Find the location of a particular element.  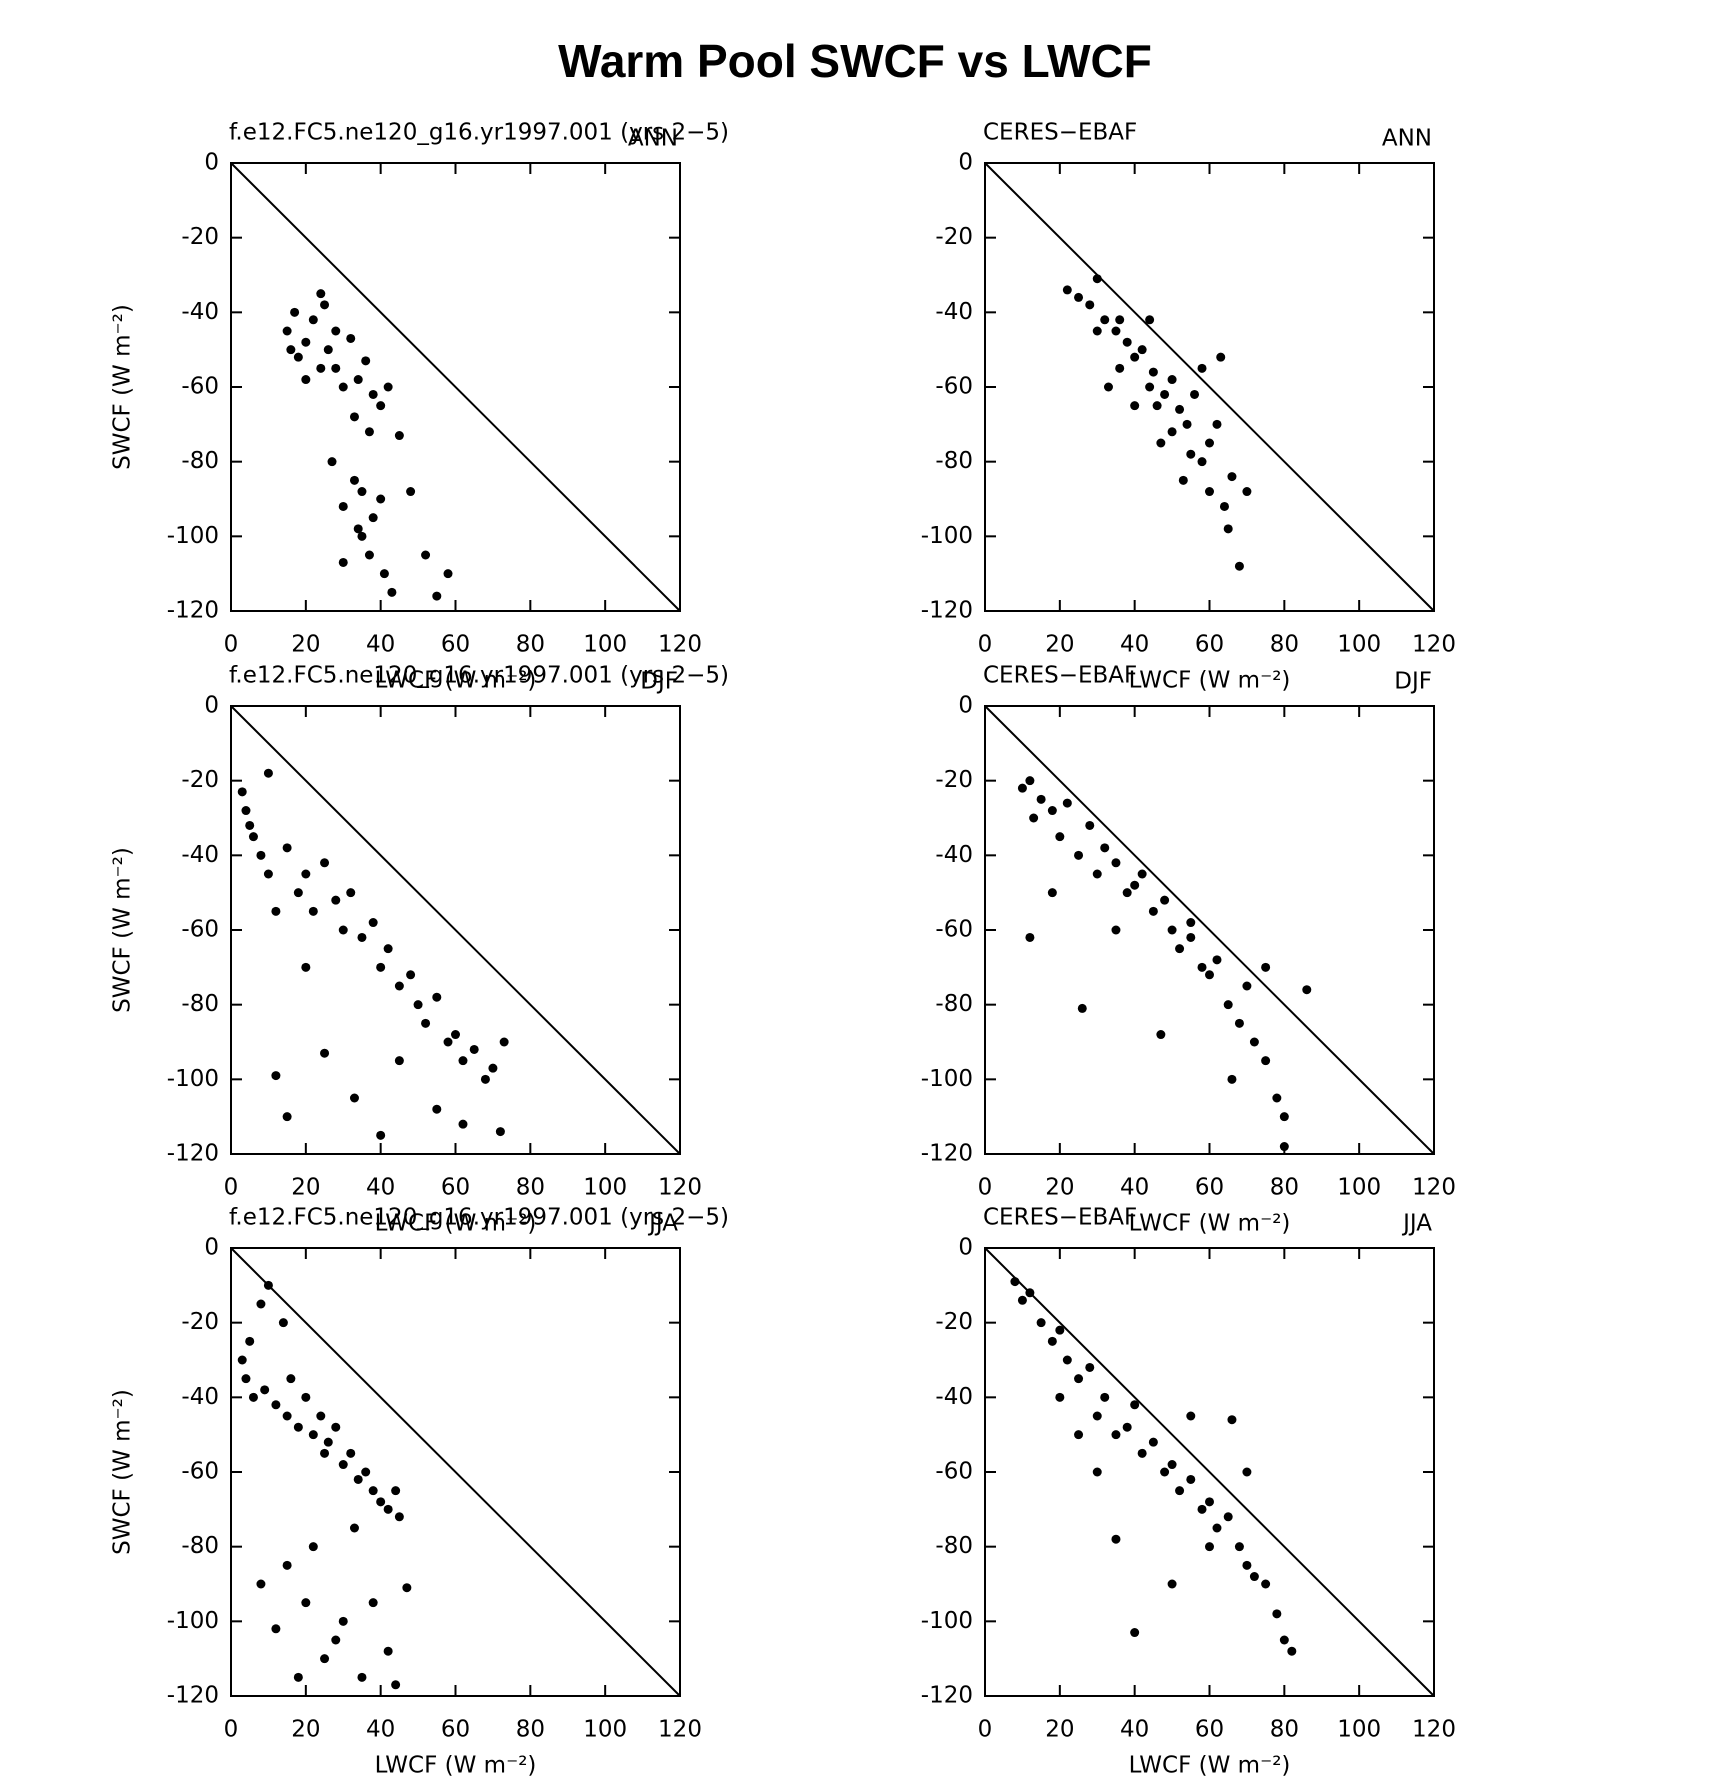

panel-title: f.e12.FC5.ne120_g16.yr1997.001 (yrs 2−5) is located at coordinates (479, 133).